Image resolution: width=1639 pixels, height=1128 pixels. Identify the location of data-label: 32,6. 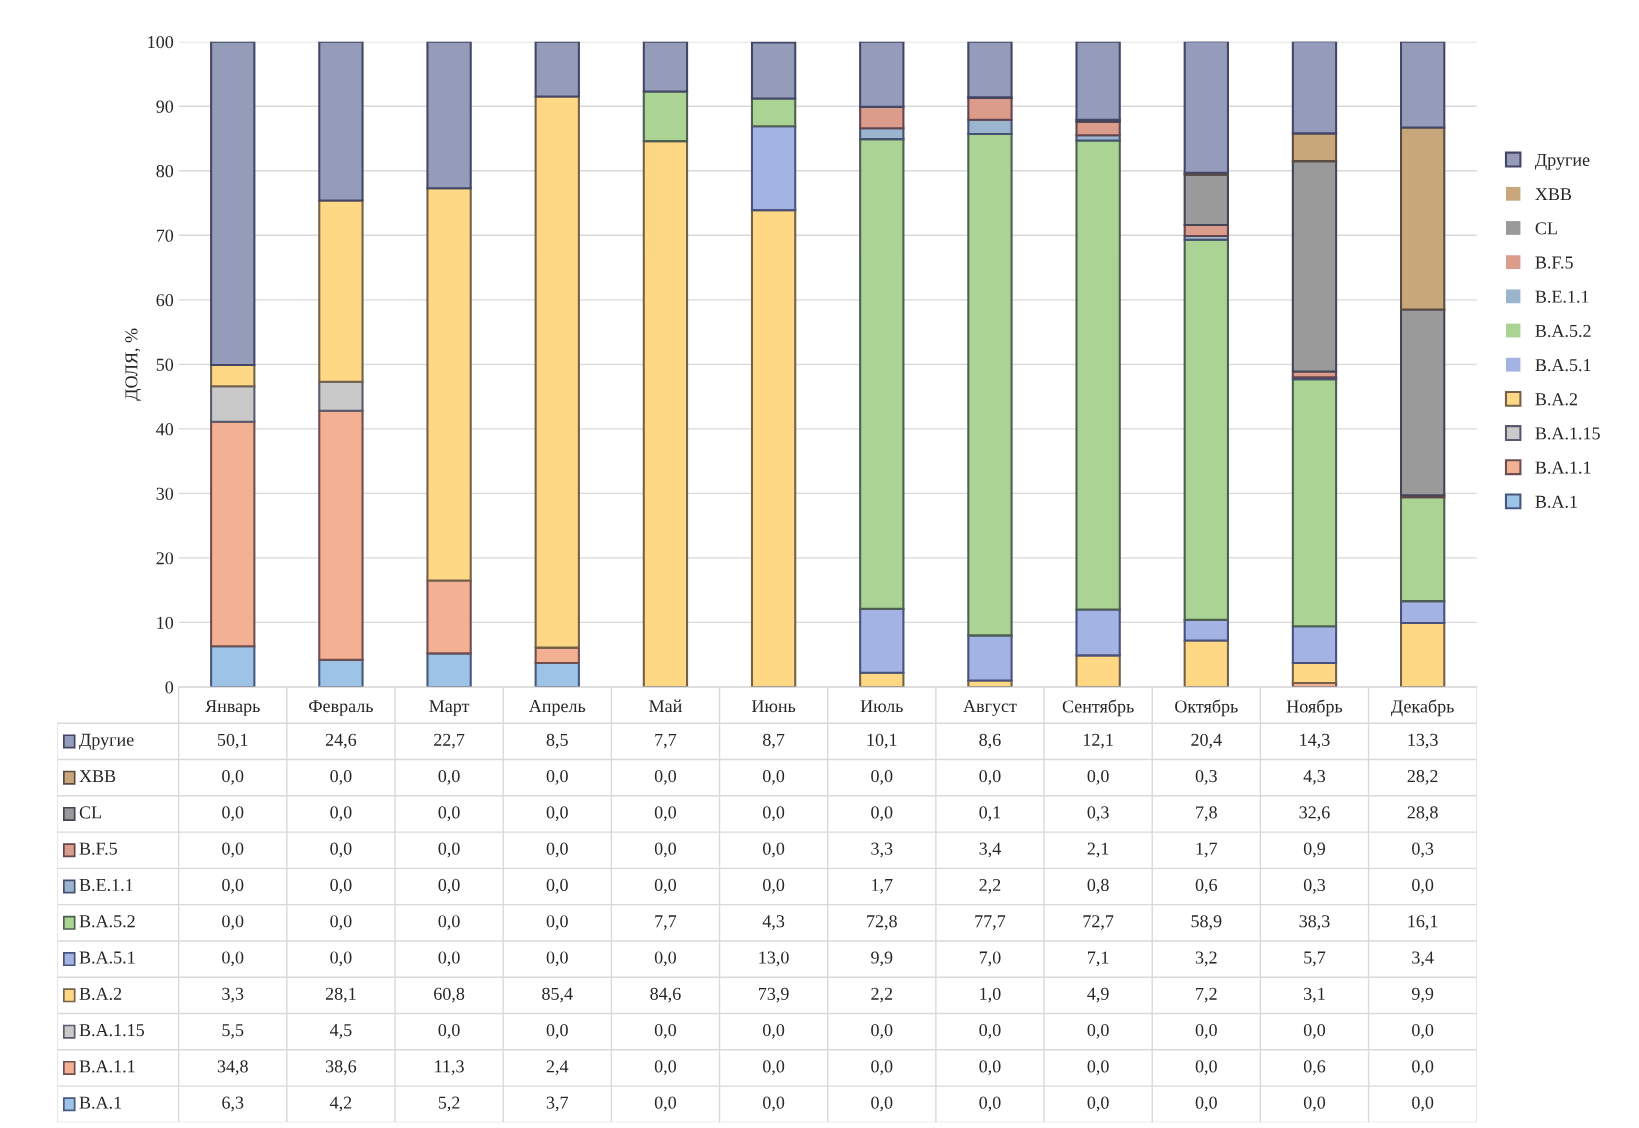
(1314, 814).